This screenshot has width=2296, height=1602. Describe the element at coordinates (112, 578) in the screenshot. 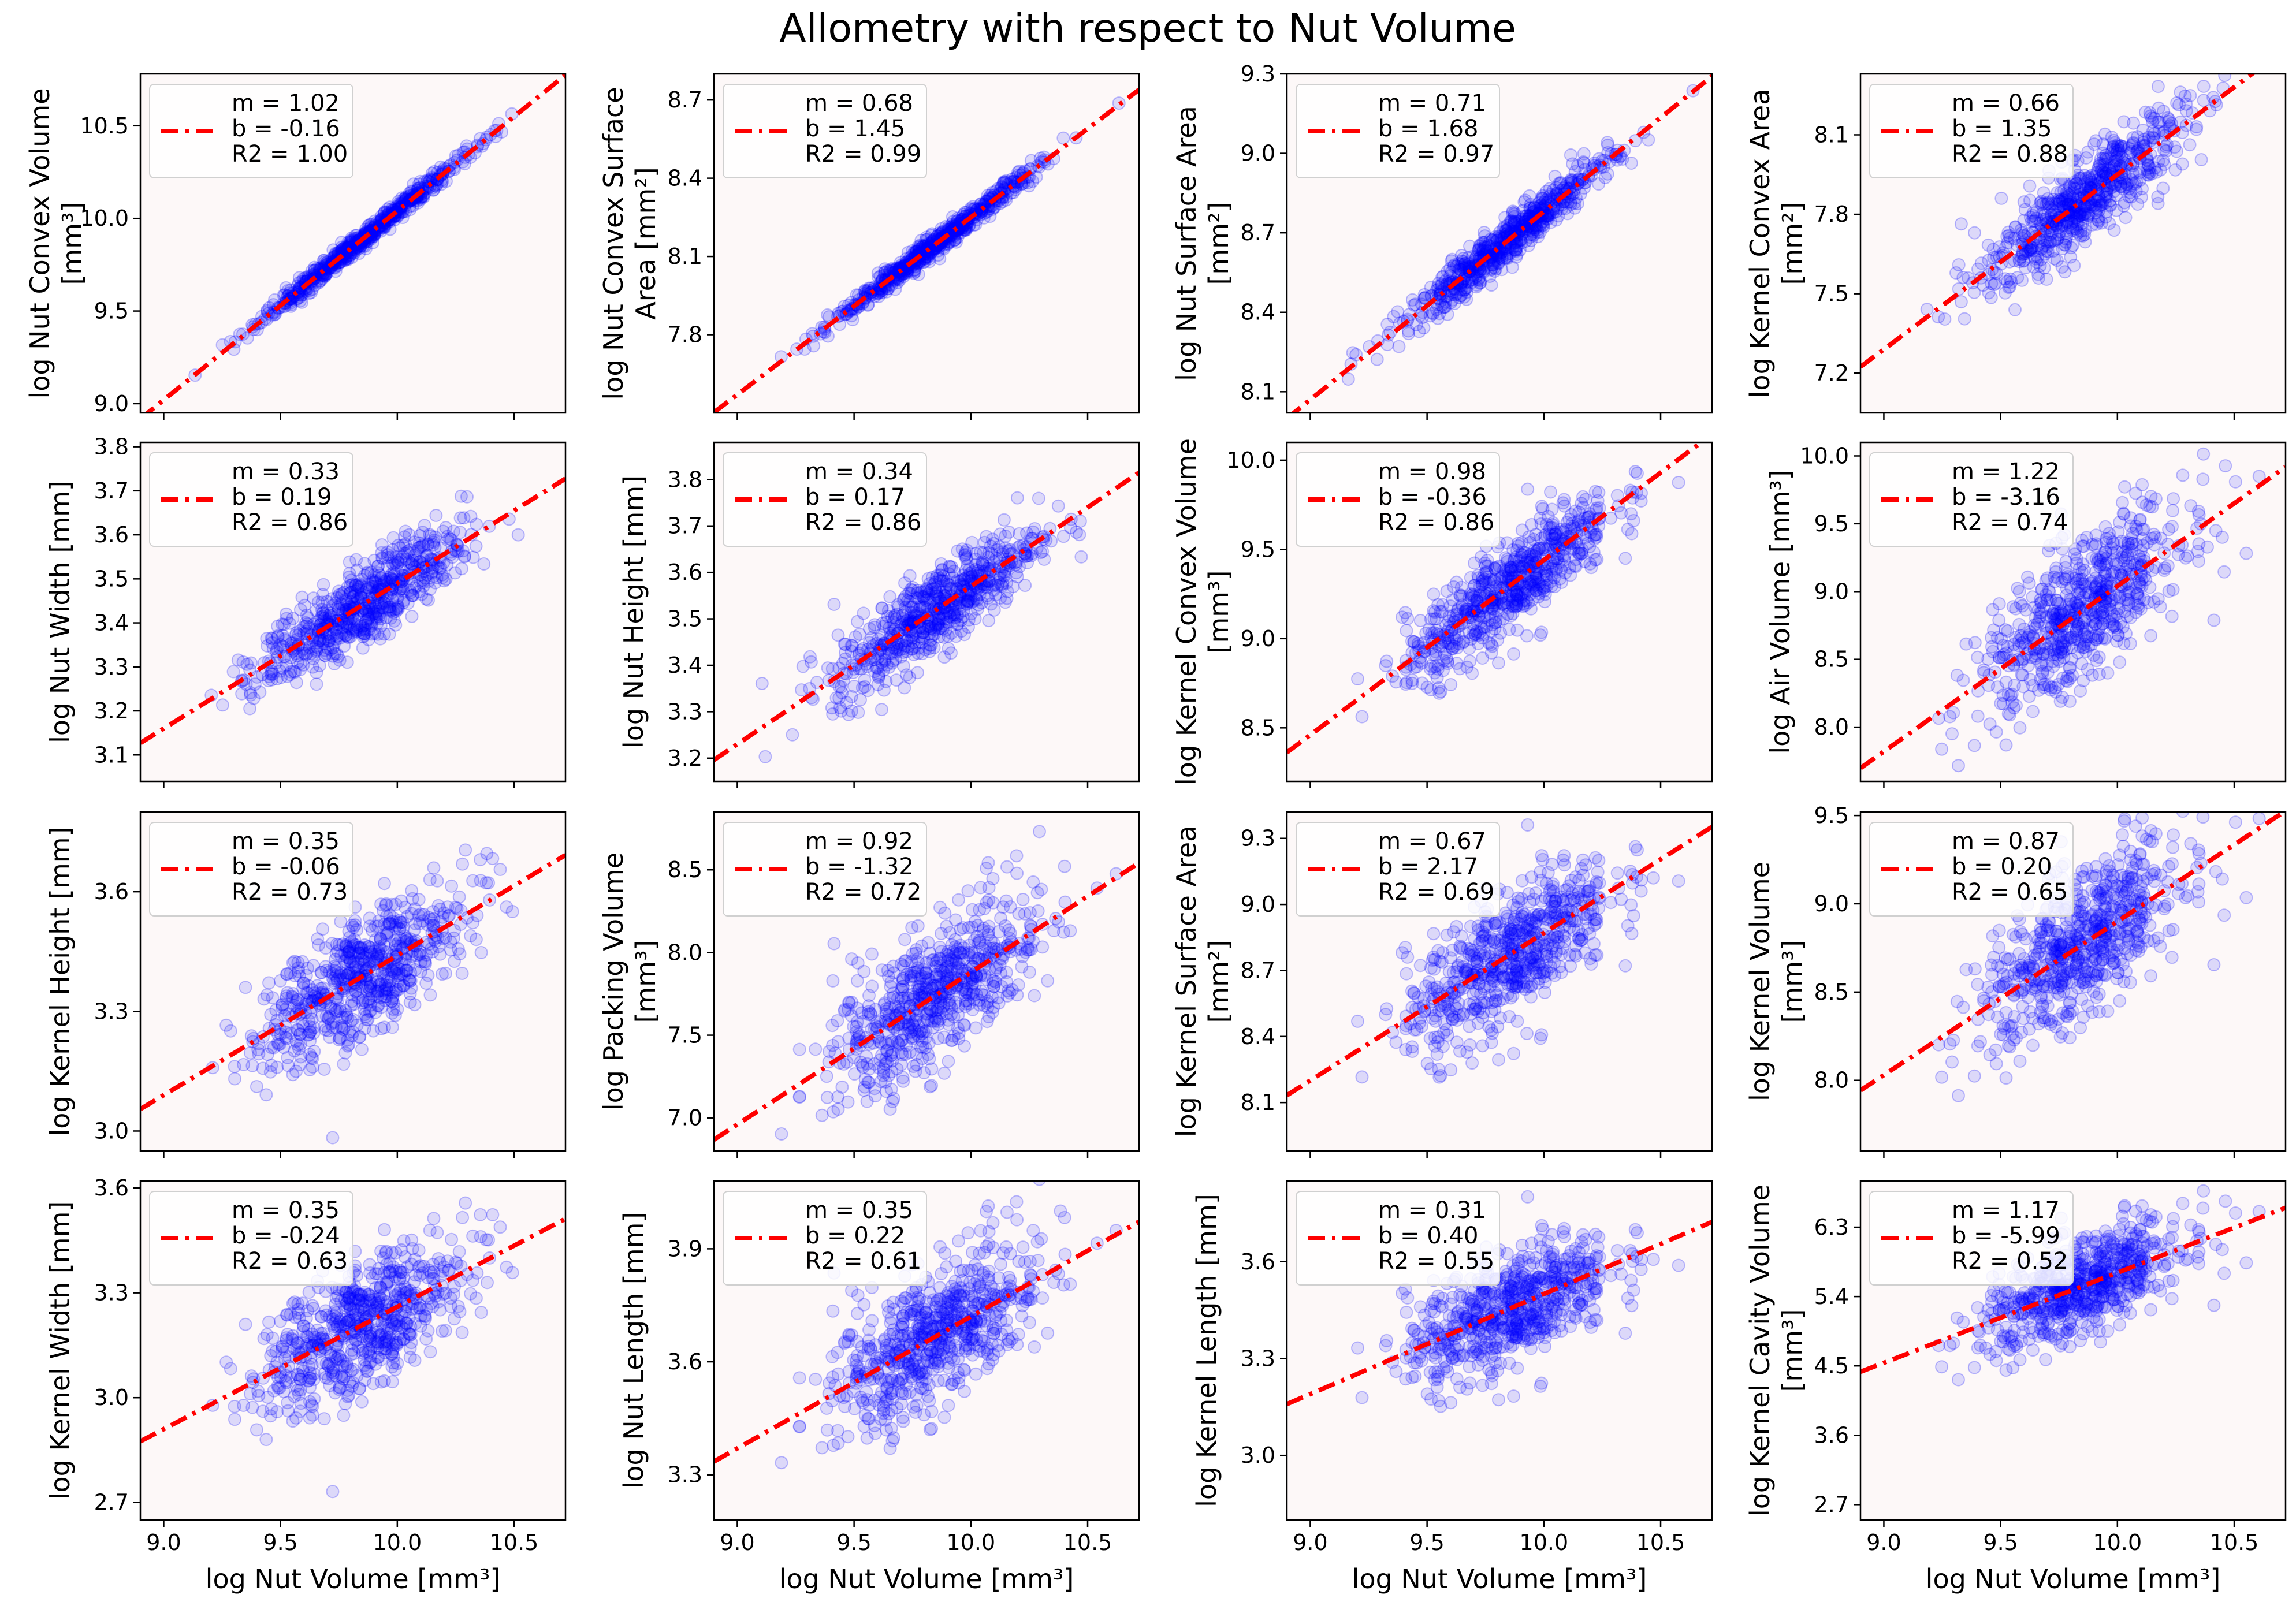

I see `y-tick-label: 3.5` at that location.